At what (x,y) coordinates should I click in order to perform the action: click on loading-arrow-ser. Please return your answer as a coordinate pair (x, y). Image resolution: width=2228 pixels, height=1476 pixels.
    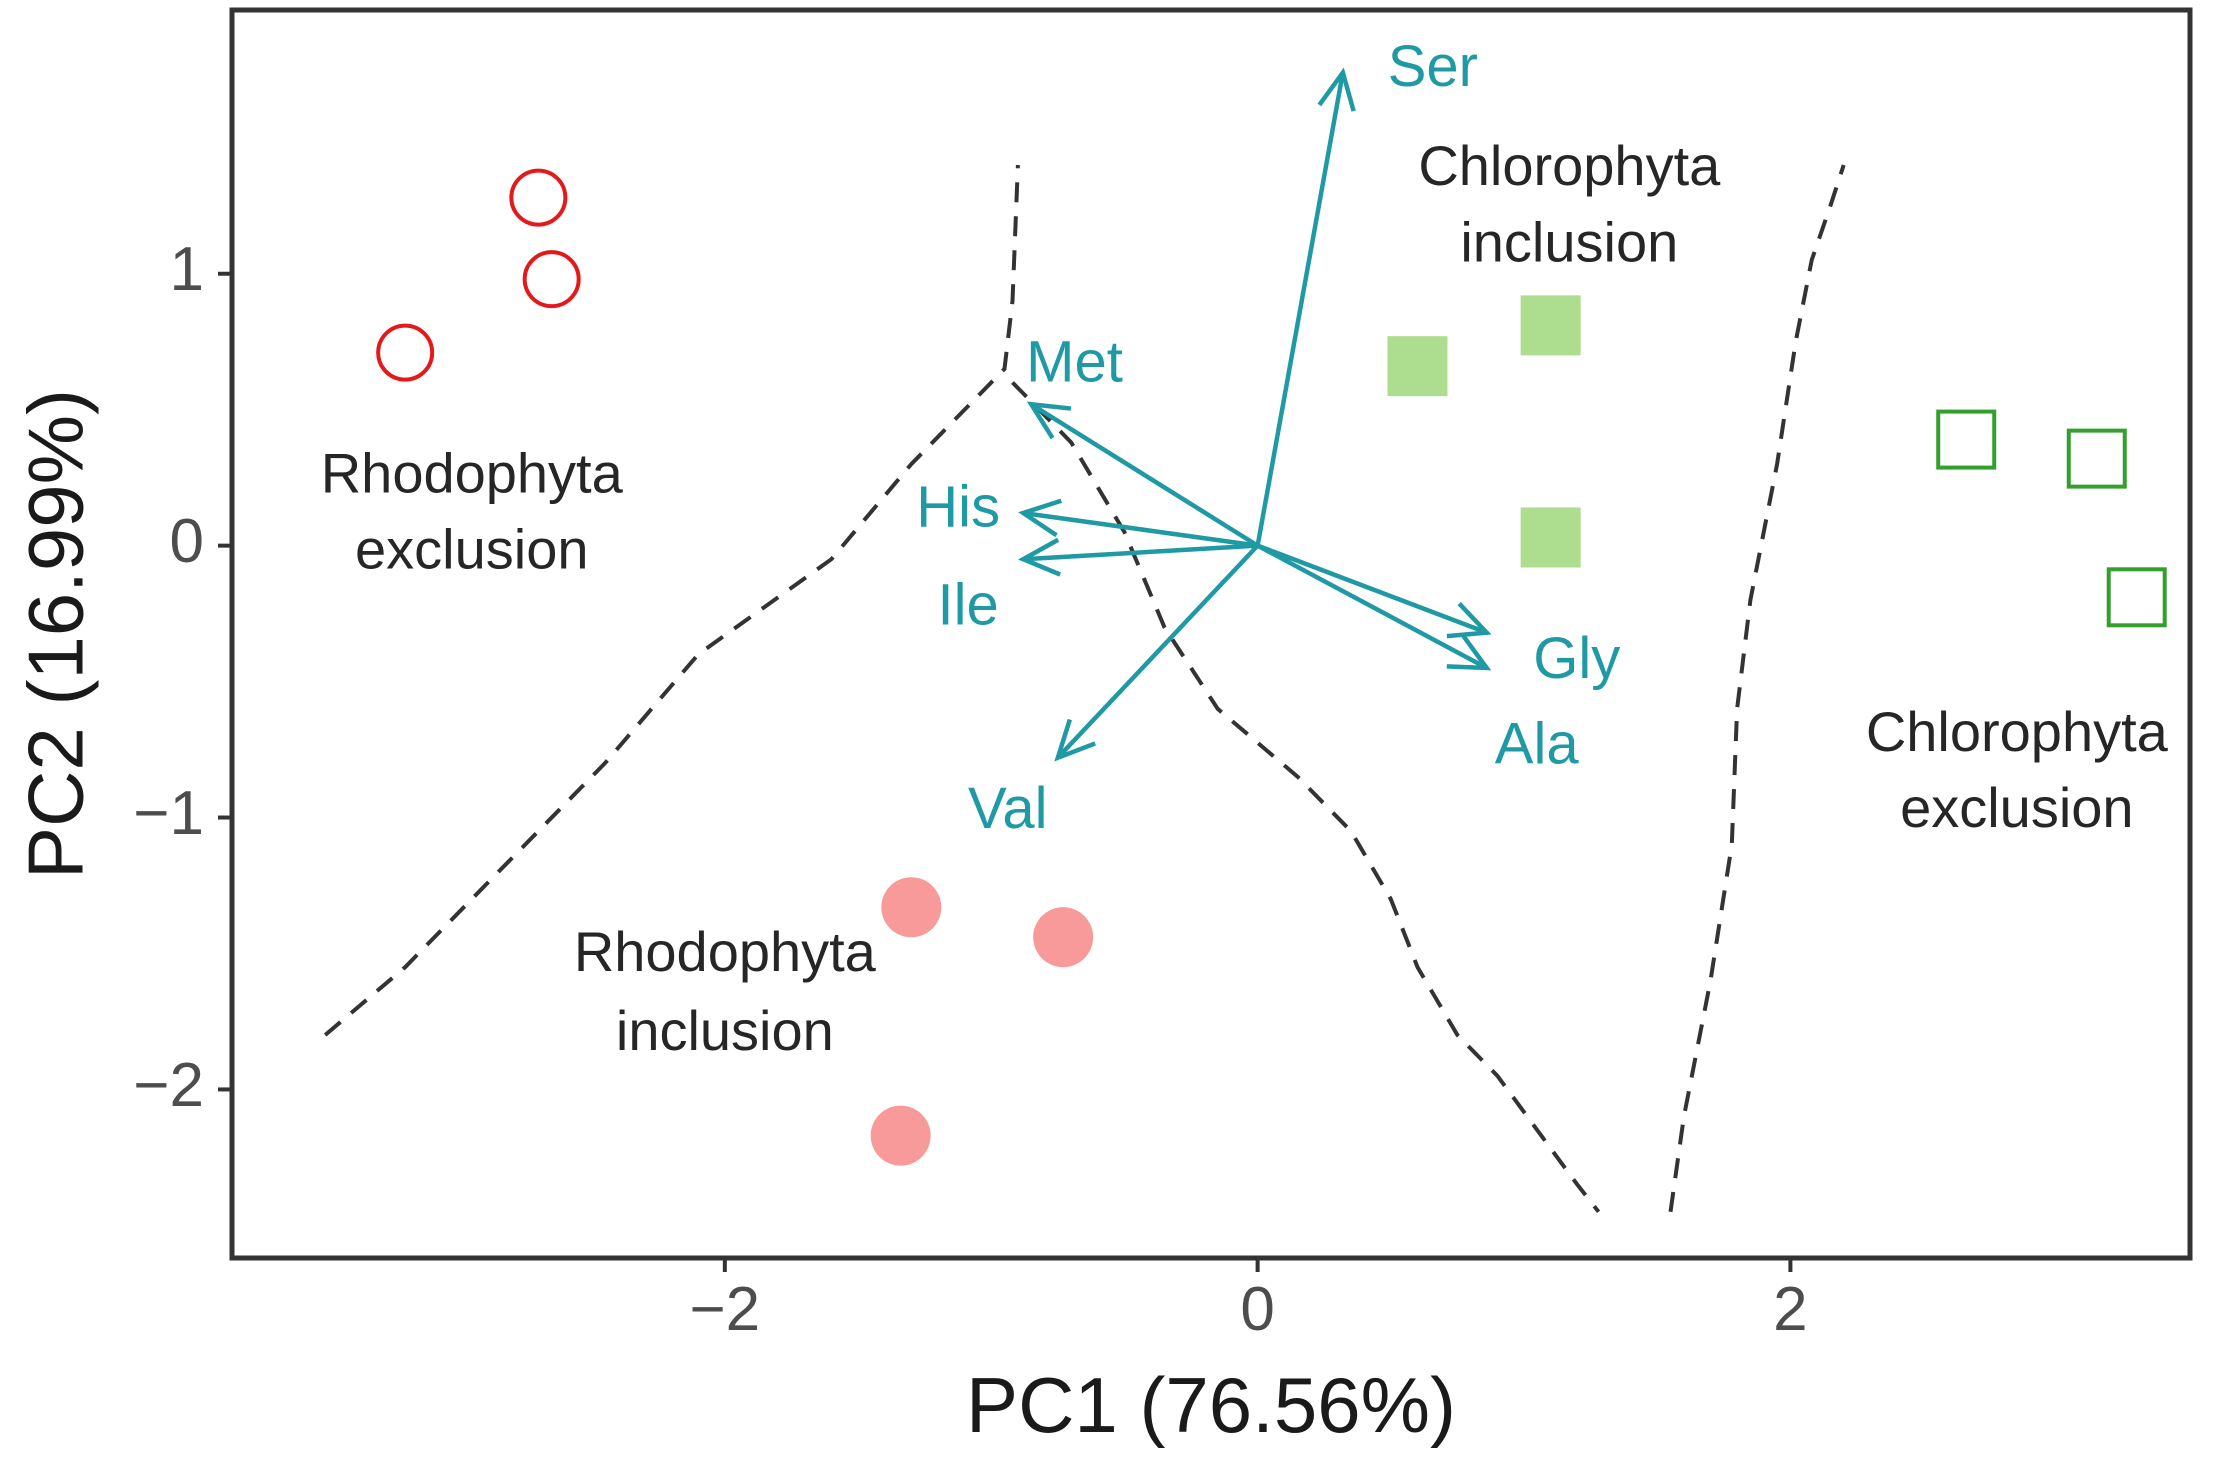
    Looking at the image, I should click on (1300, 309).